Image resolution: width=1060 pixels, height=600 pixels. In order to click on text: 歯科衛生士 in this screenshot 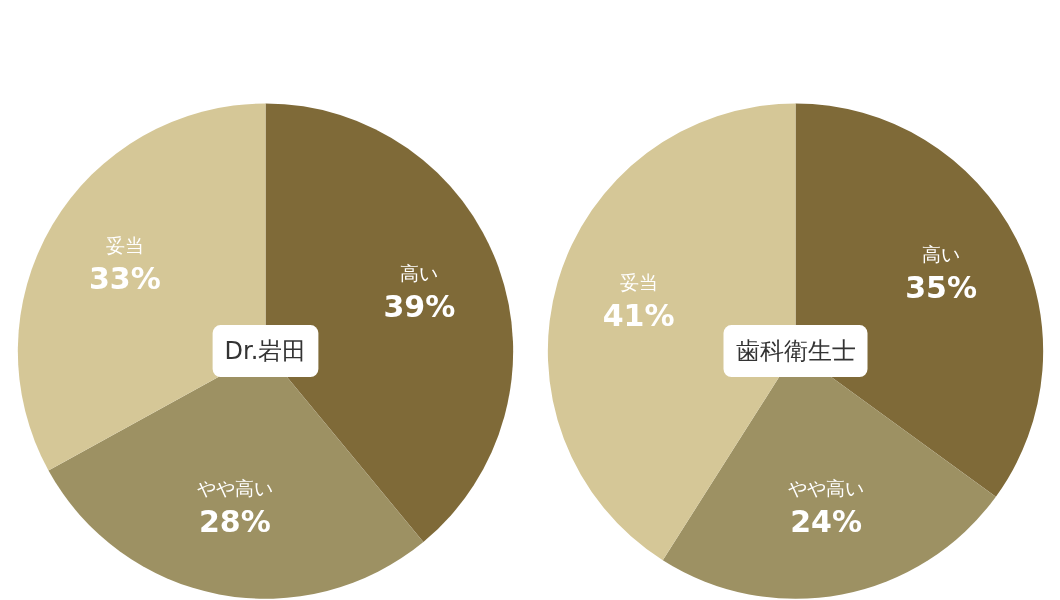, I will do `click(795, 351)`.